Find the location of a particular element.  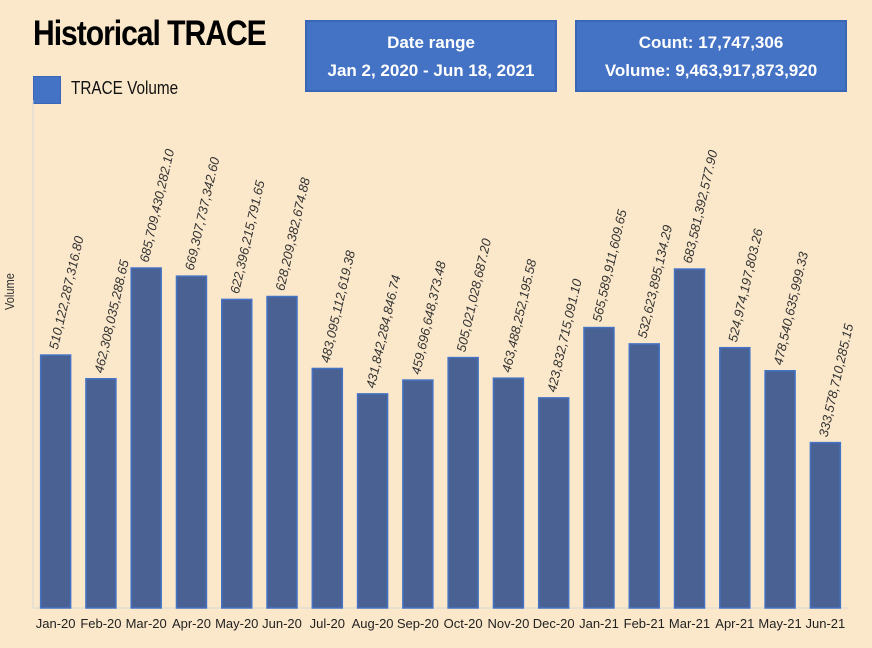

data-label-jul-20: 483,095,112,619.38 is located at coordinates (338, 306).